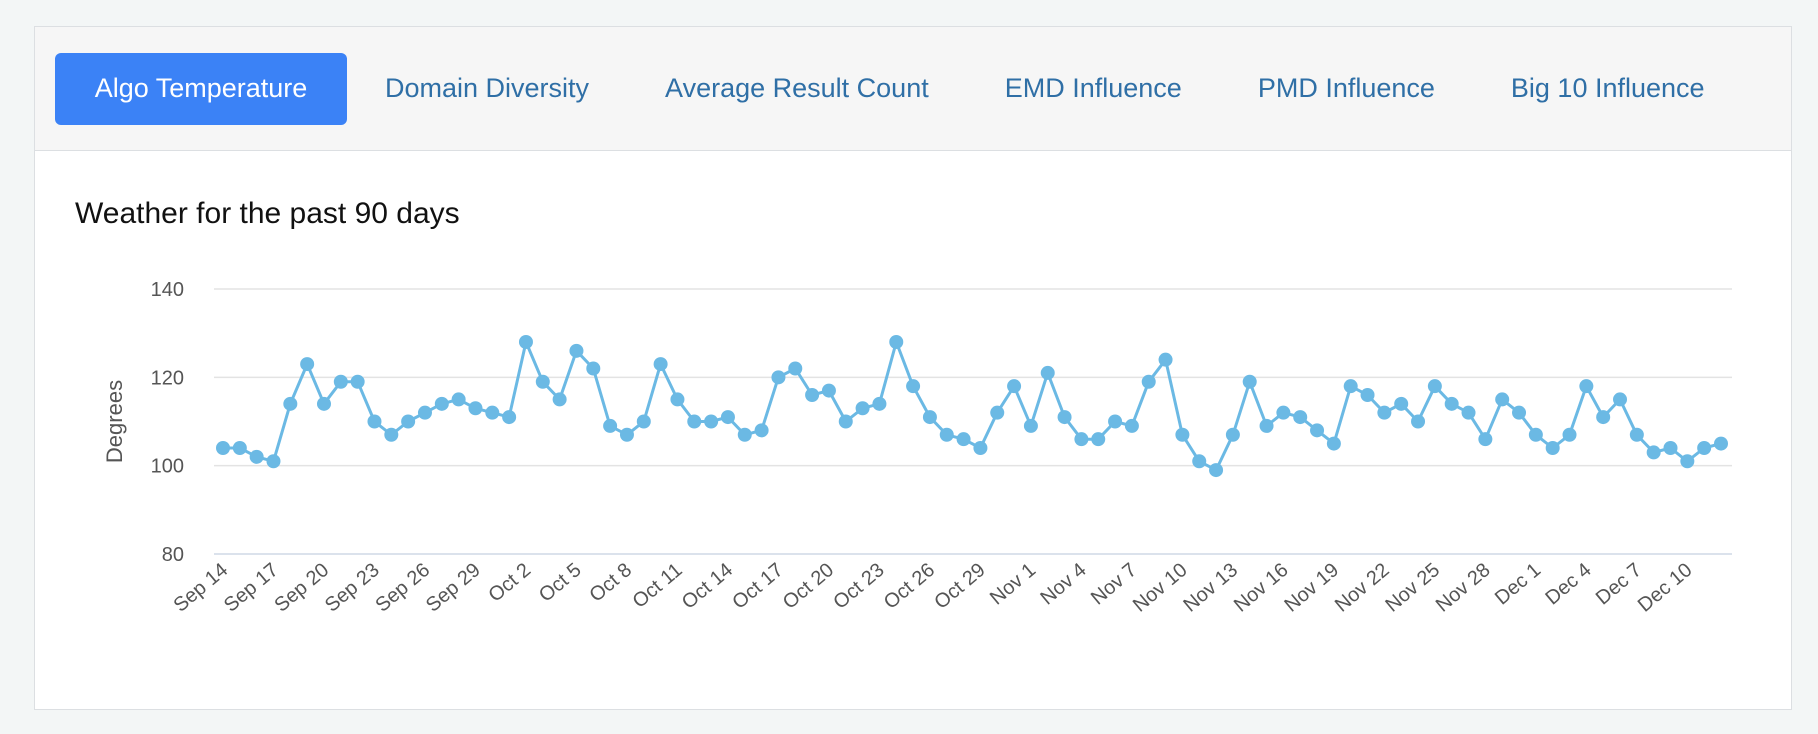  I want to click on tab-pmd-influence: PMD Influence, so click(1346, 88).